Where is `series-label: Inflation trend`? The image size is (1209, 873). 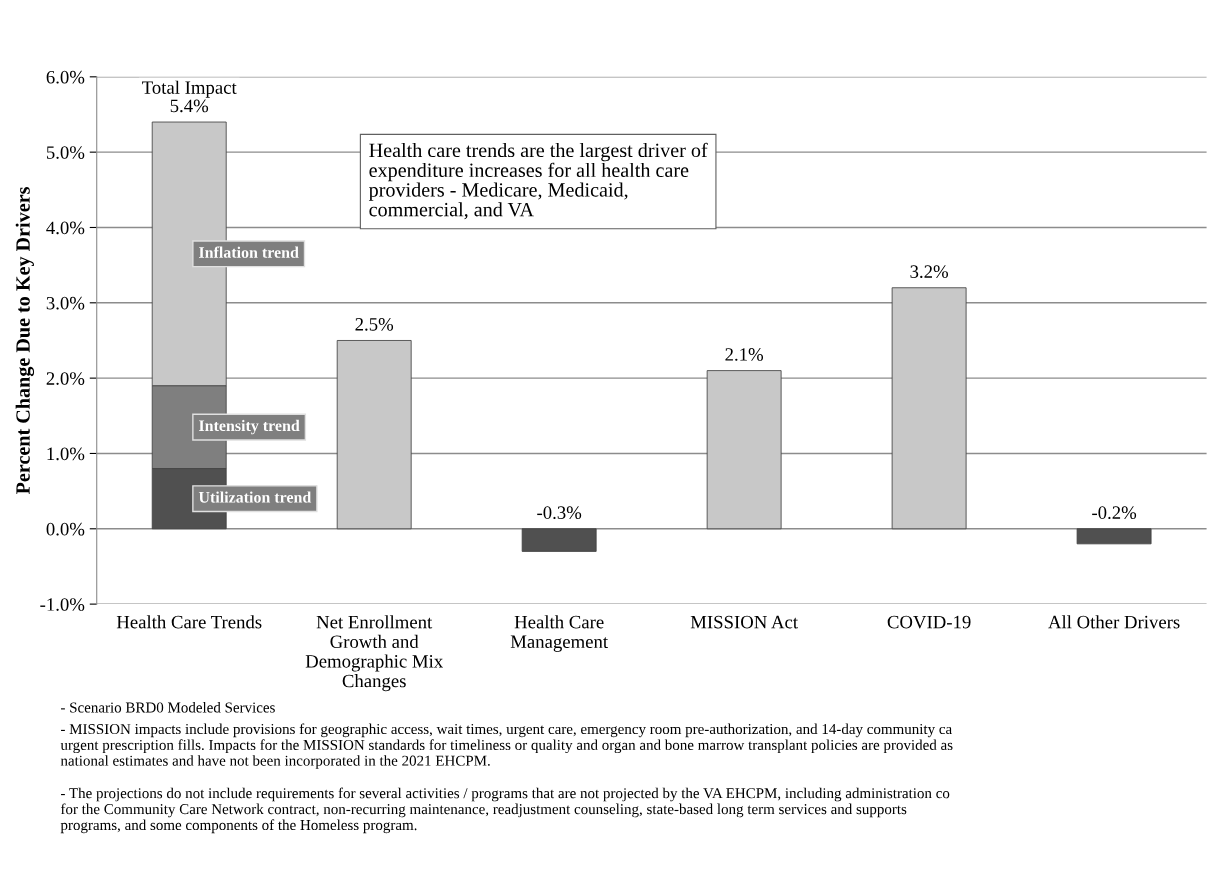 series-label: Inflation trend is located at coordinates (249, 252).